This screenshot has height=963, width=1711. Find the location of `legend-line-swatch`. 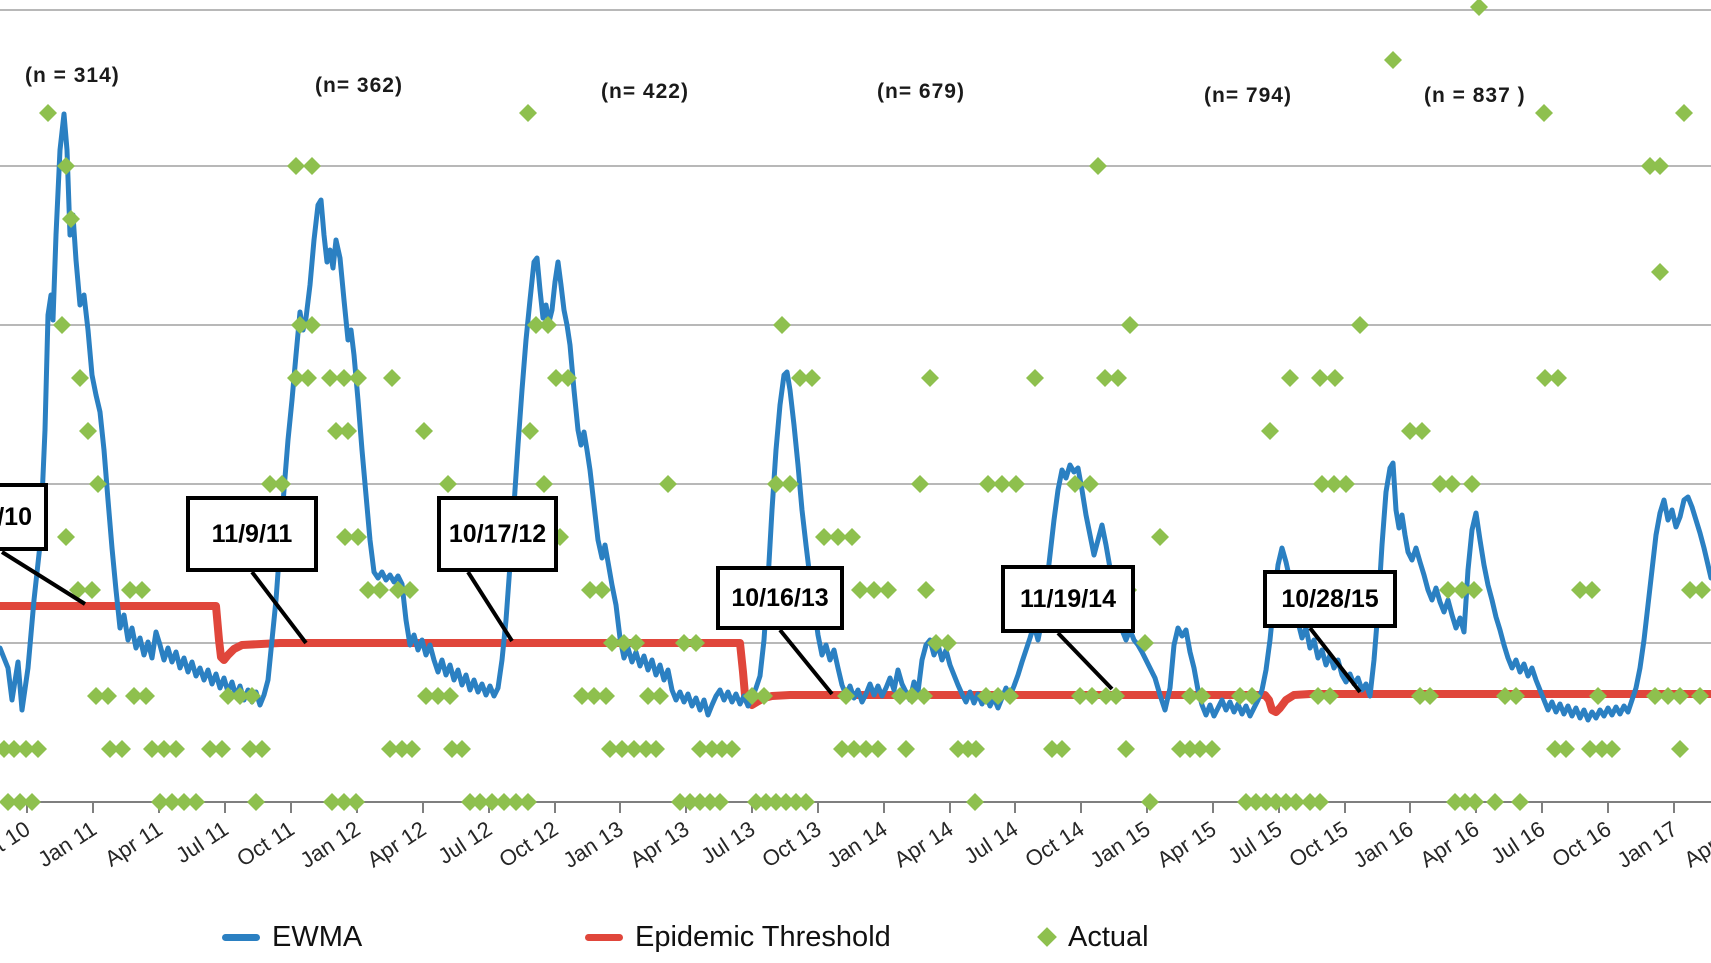

legend-line-swatch is located at coordinates (241, 937).